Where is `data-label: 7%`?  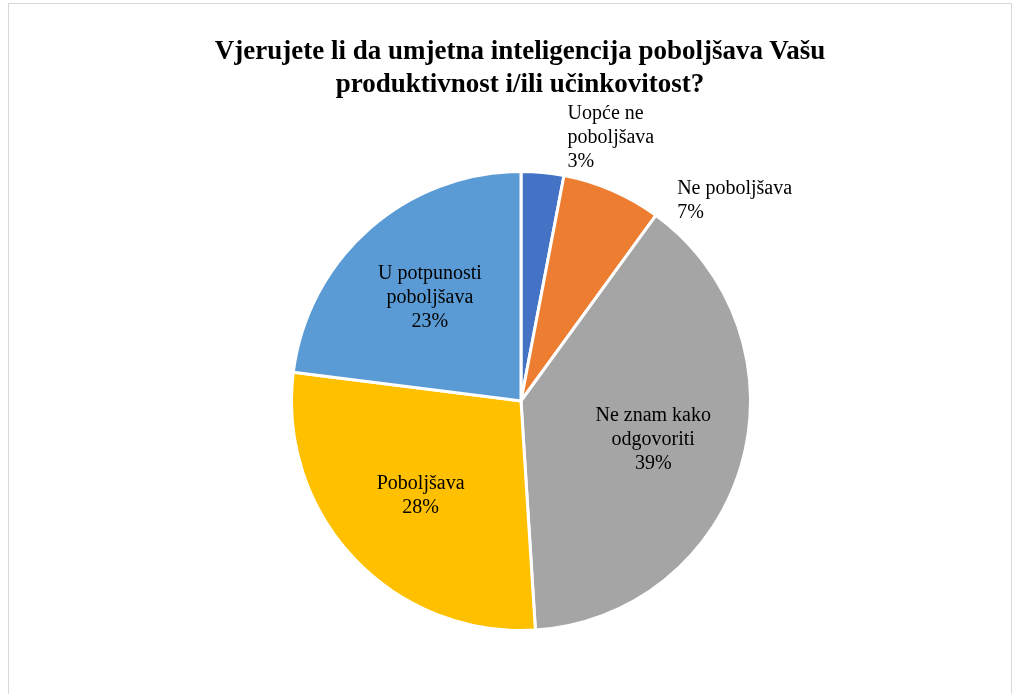 data-label: 7% is located at coordinates (690, 210).